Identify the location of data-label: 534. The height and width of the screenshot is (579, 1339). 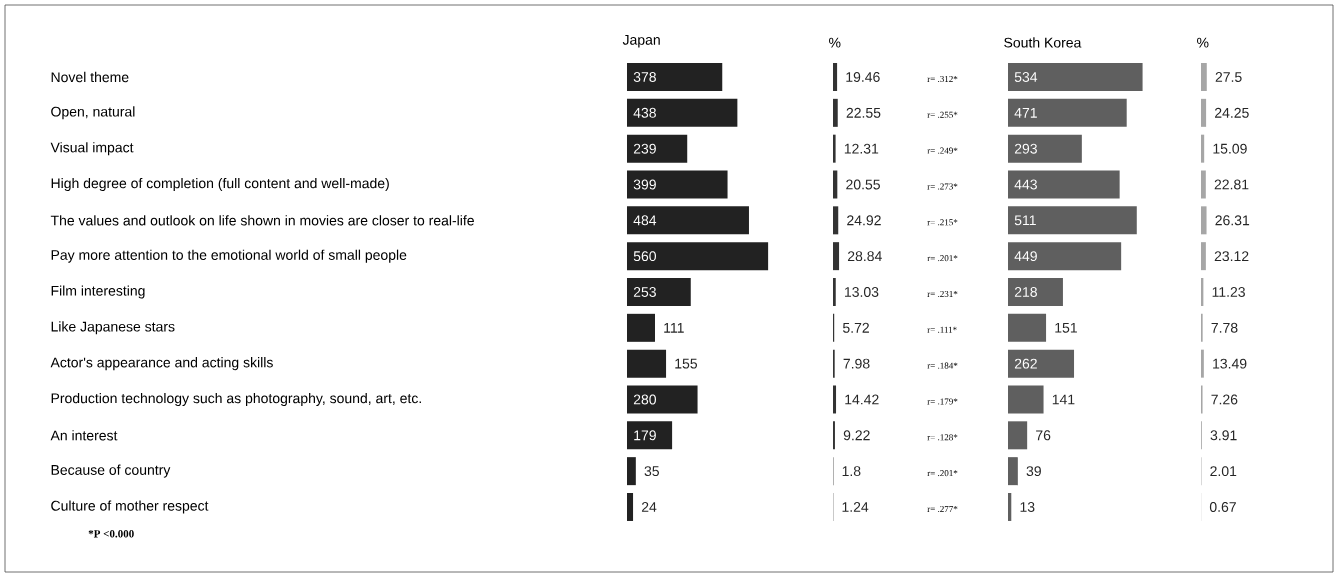
(1026, 77).